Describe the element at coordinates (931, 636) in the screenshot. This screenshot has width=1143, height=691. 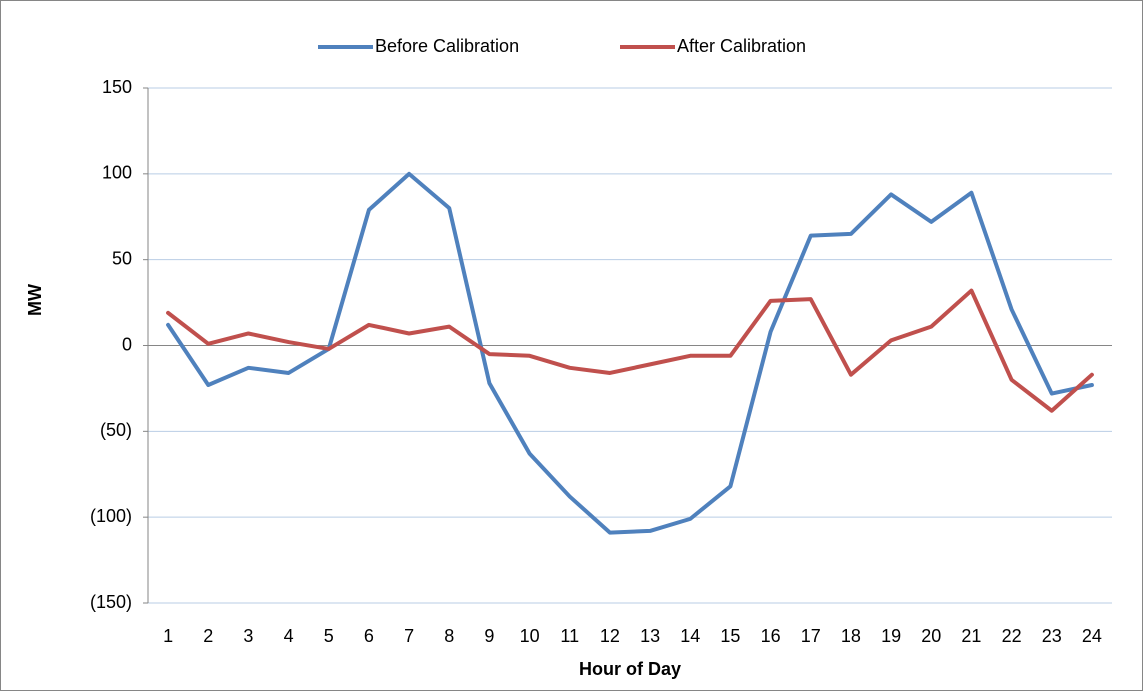
I see `x-tick-label: 20` at that location.